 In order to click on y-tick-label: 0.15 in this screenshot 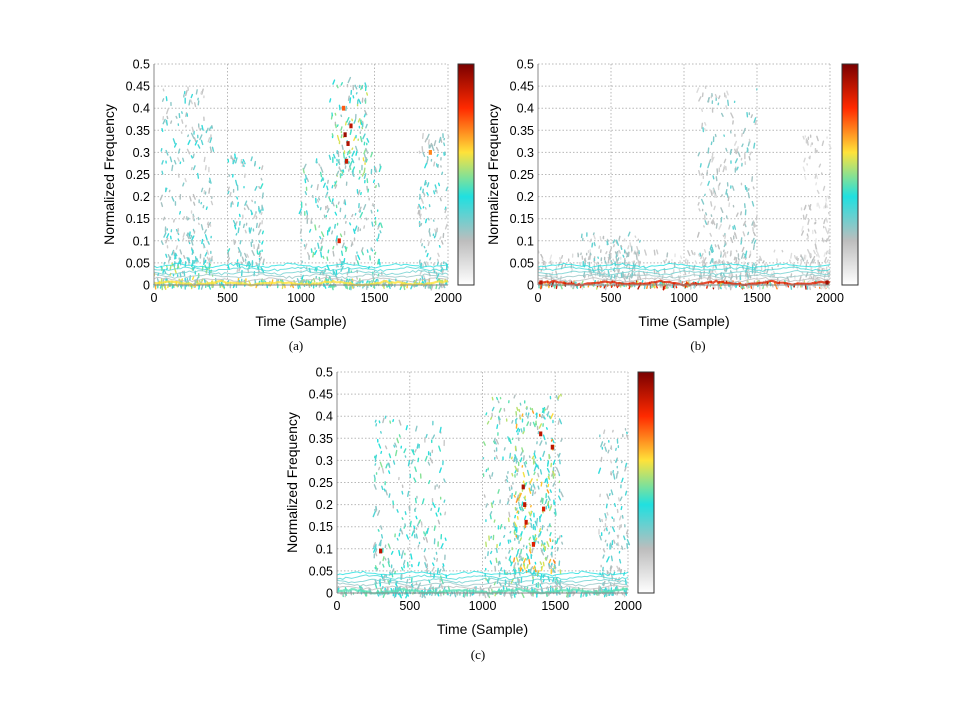, I will do `click(522, 219)`.